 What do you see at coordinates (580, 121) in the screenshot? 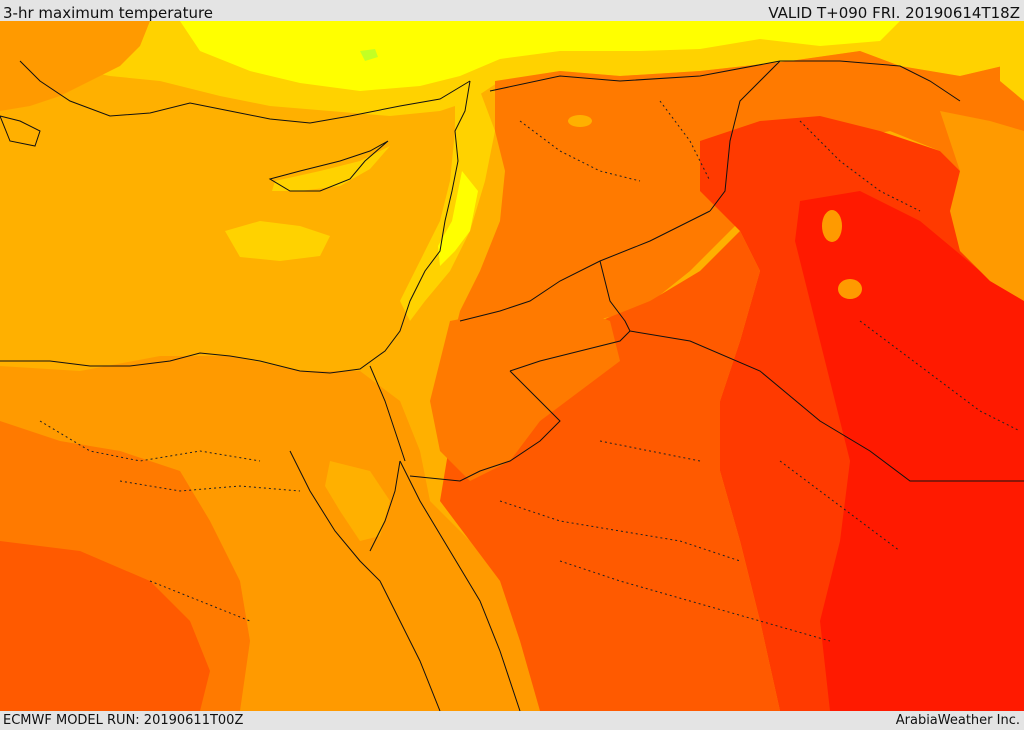
I see `lake-assad` at bounding box center [580, 121].